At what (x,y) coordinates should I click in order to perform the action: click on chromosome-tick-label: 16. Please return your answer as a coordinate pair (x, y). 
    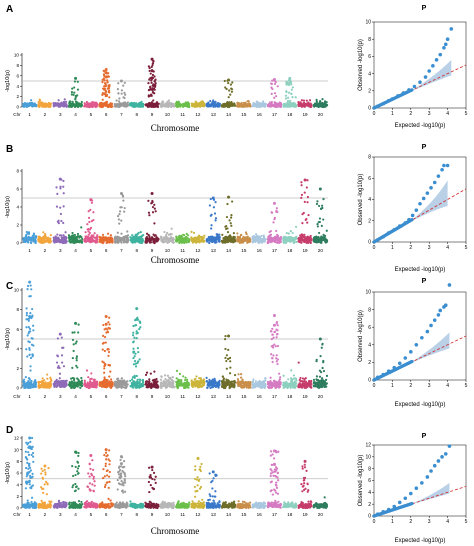
    Looking at the image, I should click on (260, 114).